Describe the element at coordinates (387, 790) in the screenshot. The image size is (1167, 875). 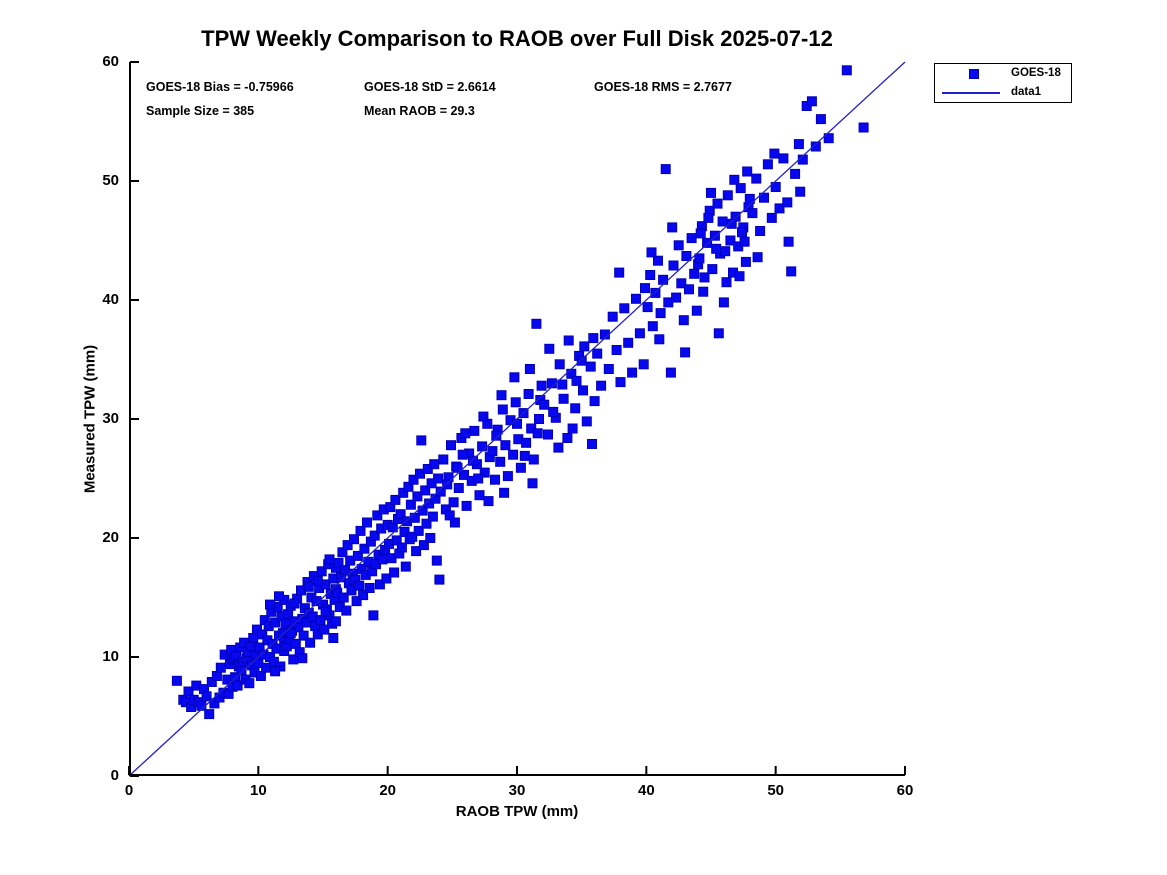
I see `x-tick-label: 20` at that location.